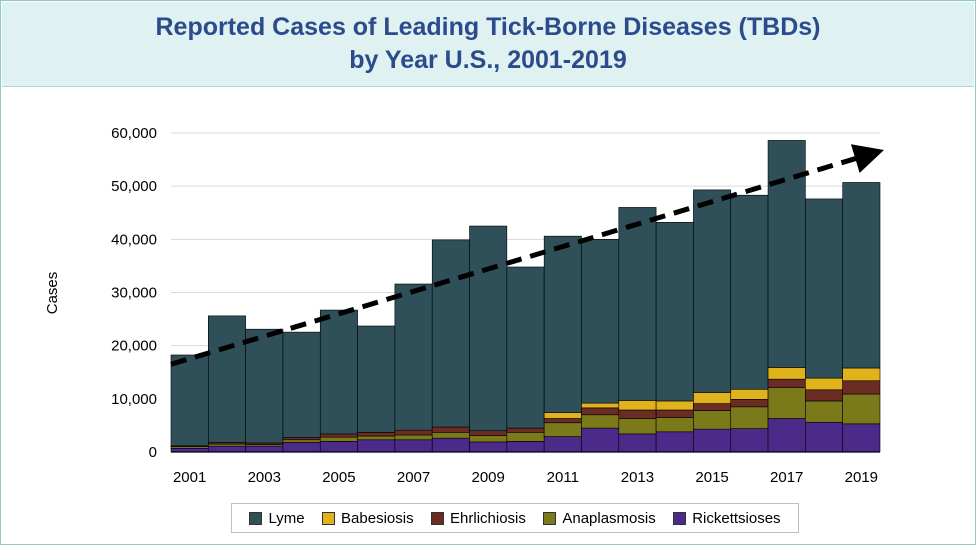 The width and height of the screenshot is (976, 545). I want to click on bar-segment-rickettsioses-2017, so click(786, 435).